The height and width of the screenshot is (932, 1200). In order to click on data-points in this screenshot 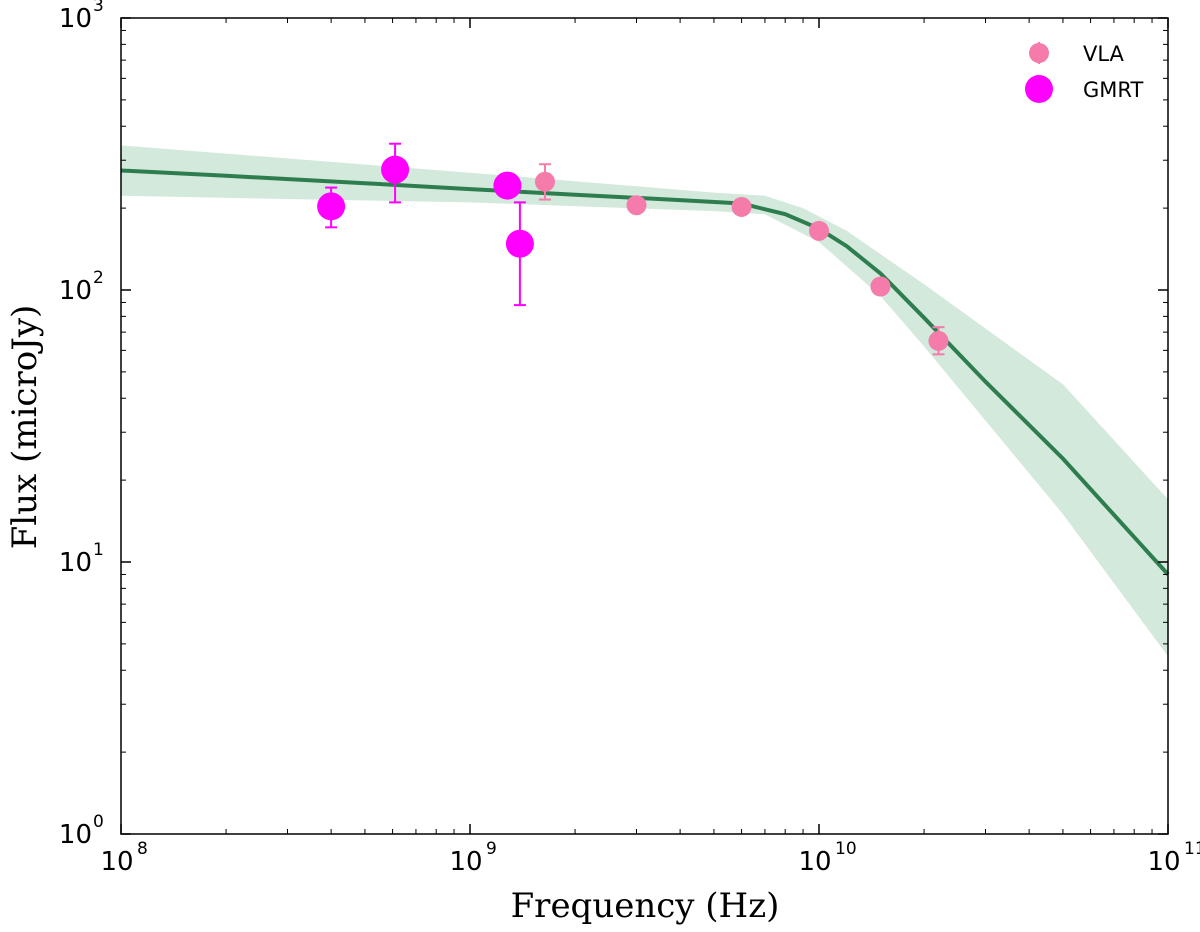, I will do `click(633, 253)`.